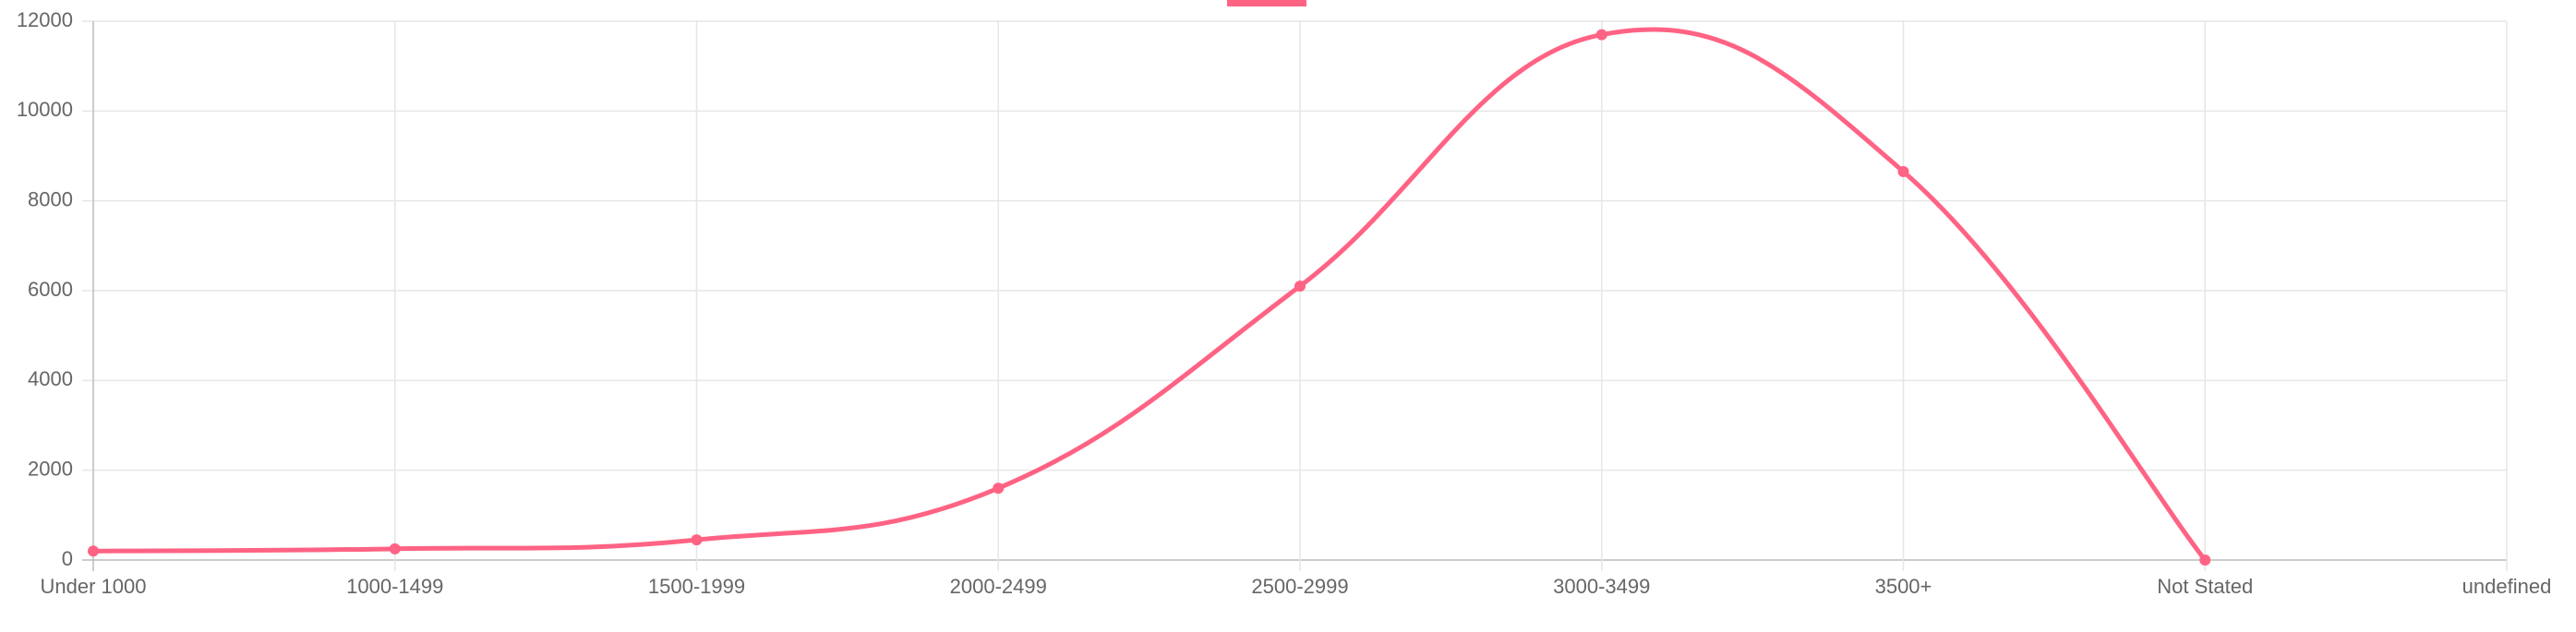 This screenshot has height=632, width=2576. What do you see at coordinates (50, 378) in the screenshot?
I see `y-tick-label: 4000` at bounding box center [50, 378].